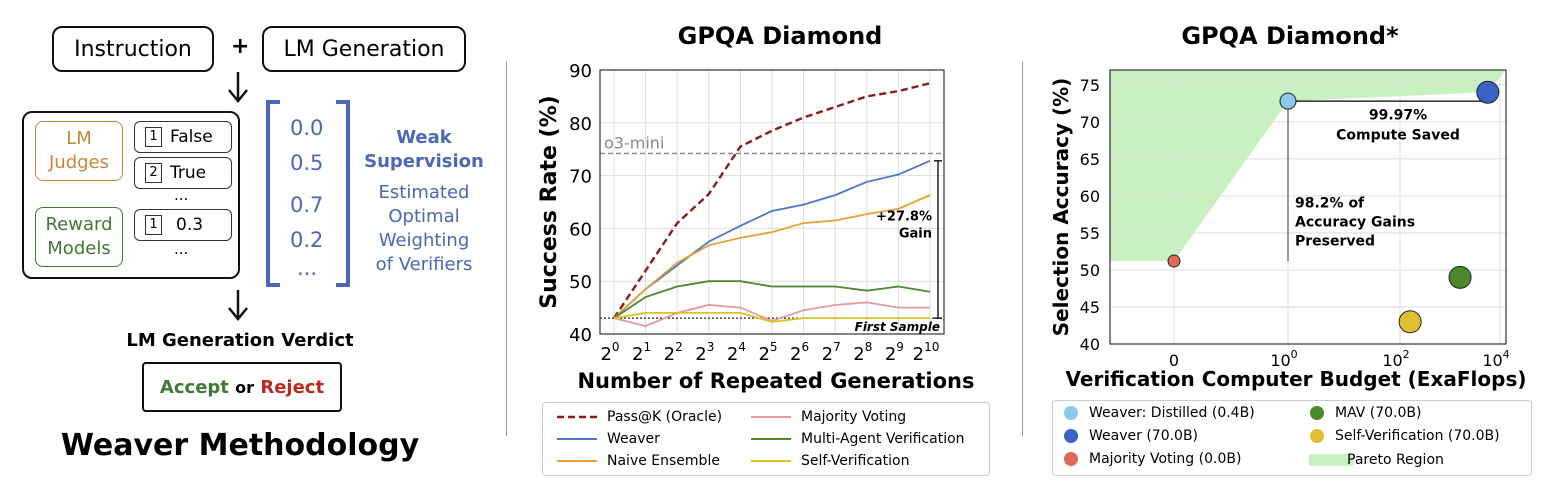  I want to click on or-label: or, so click(245, 387).